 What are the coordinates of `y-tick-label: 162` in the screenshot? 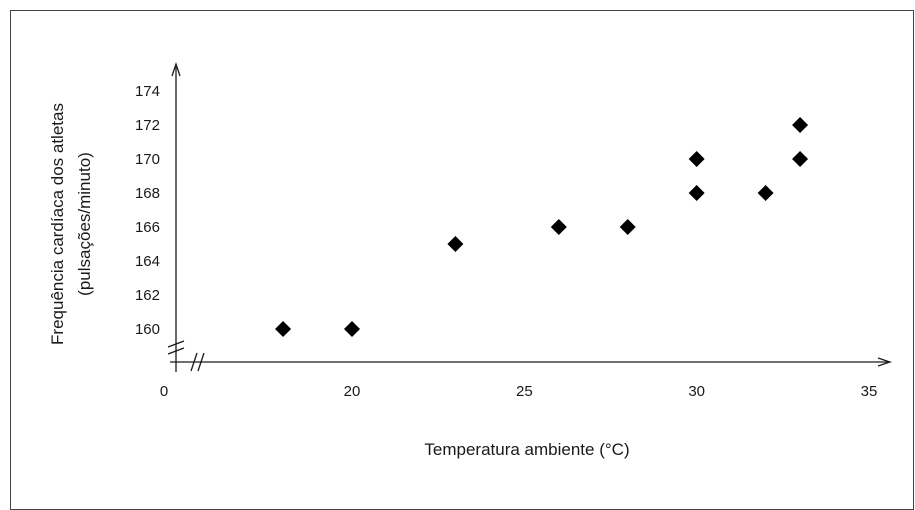 It's located at (147, 295).